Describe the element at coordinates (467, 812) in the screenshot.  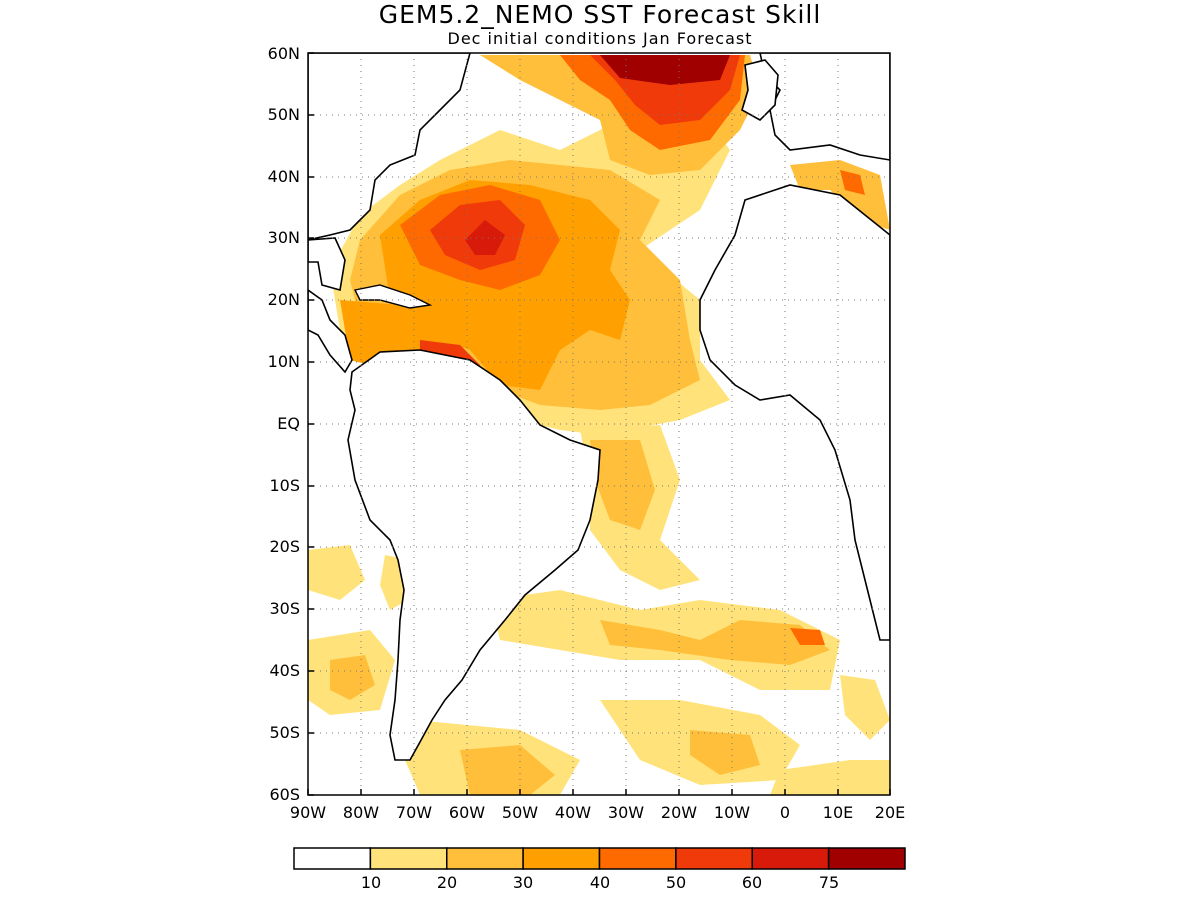
I see `lon-label-60w: 60W` at that location.